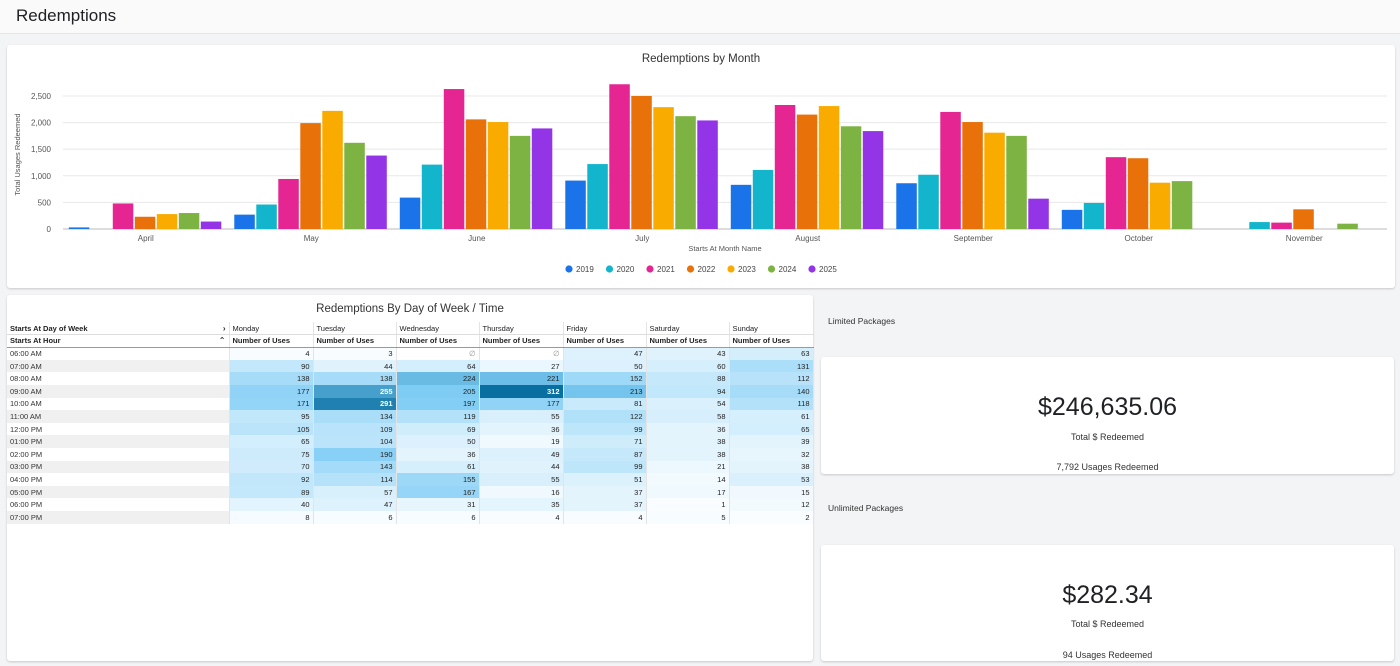 The image size is (1400, 666). Describe the element at coordinates (605, 329) in the screenshot. I see `column-header-friday: Friday` at that location.